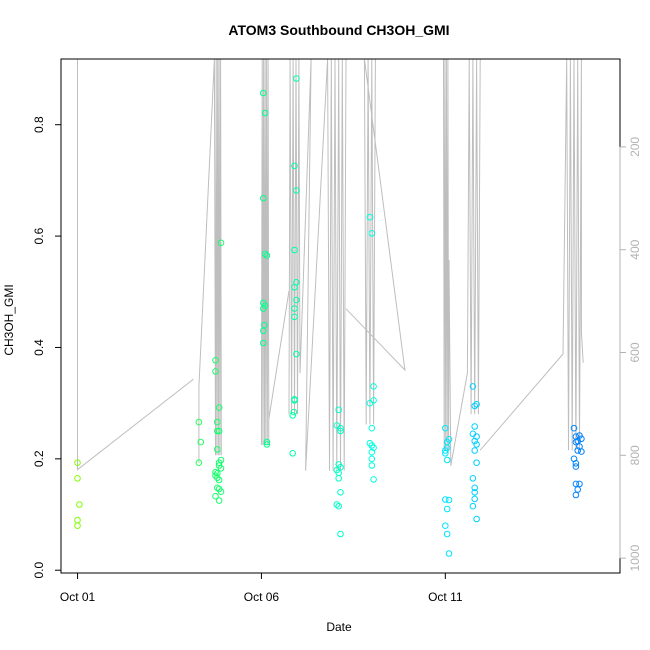  Describe the element at coordinates (635, 557) in the screenshot. I see `right-tick-label: 1000` at that location.